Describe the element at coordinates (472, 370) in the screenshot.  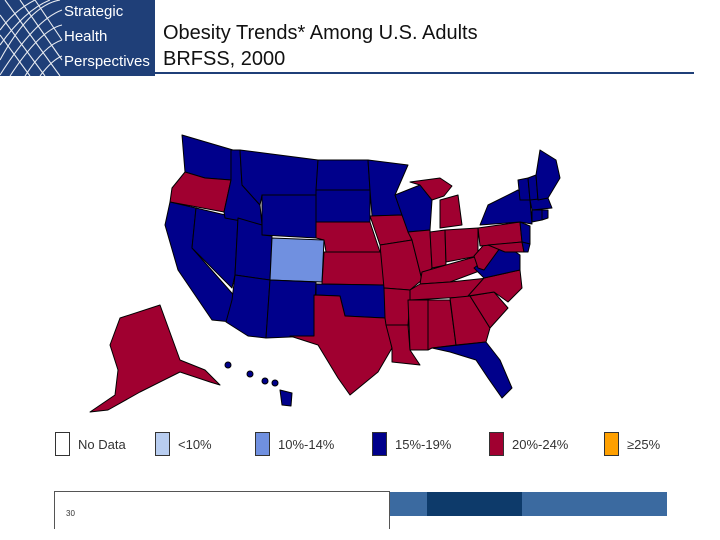
I see `state-FL` at that location.